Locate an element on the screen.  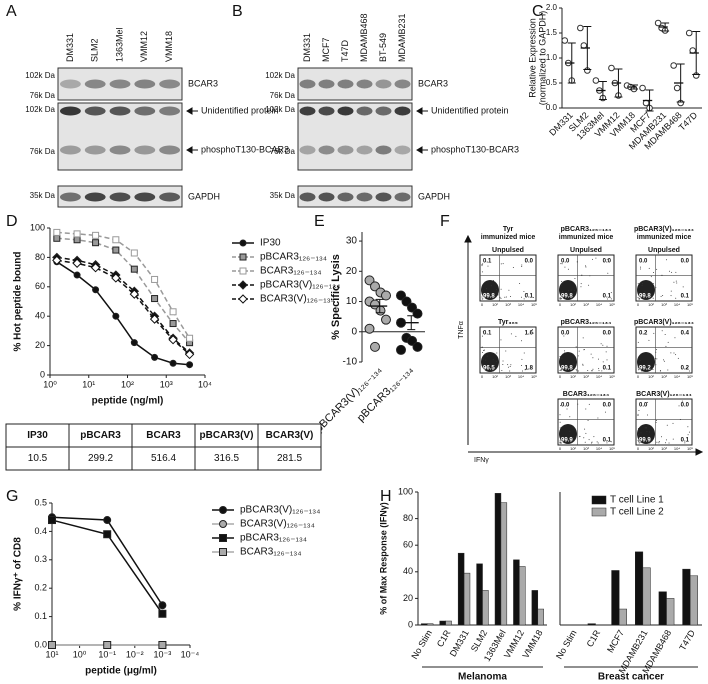
legend-label: IP30 is located at coordinates (270, 243).